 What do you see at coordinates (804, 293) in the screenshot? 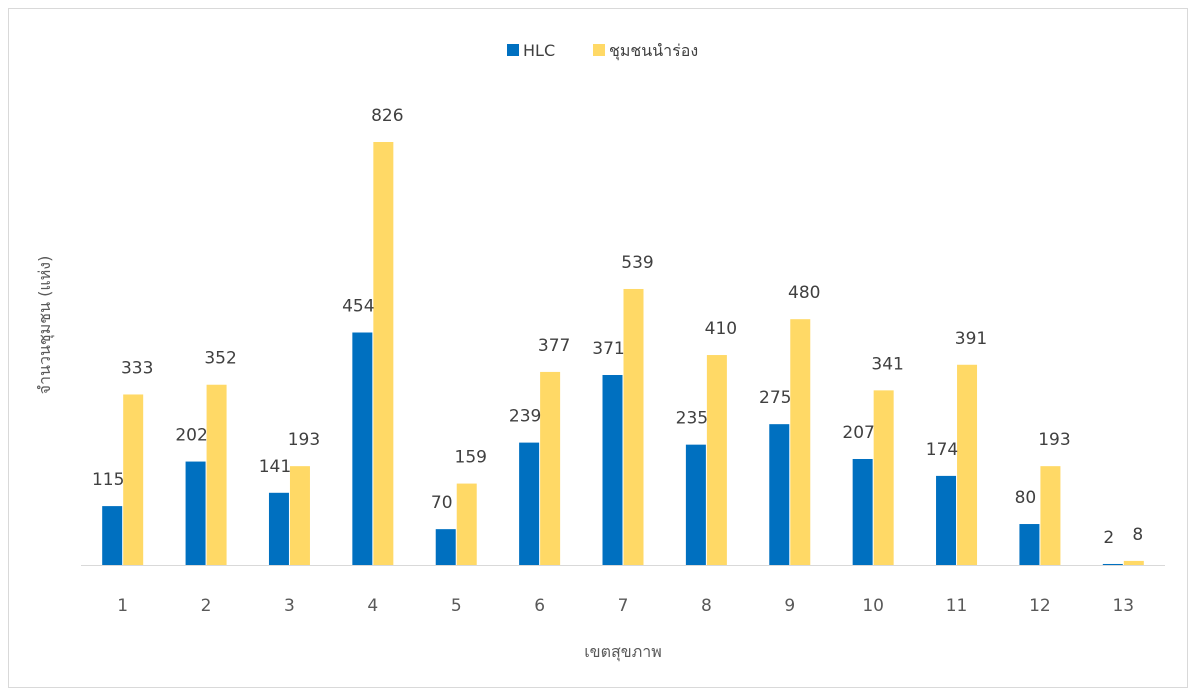
I see `data-label-pilot-9: 480` at bounding box center [804, 293].